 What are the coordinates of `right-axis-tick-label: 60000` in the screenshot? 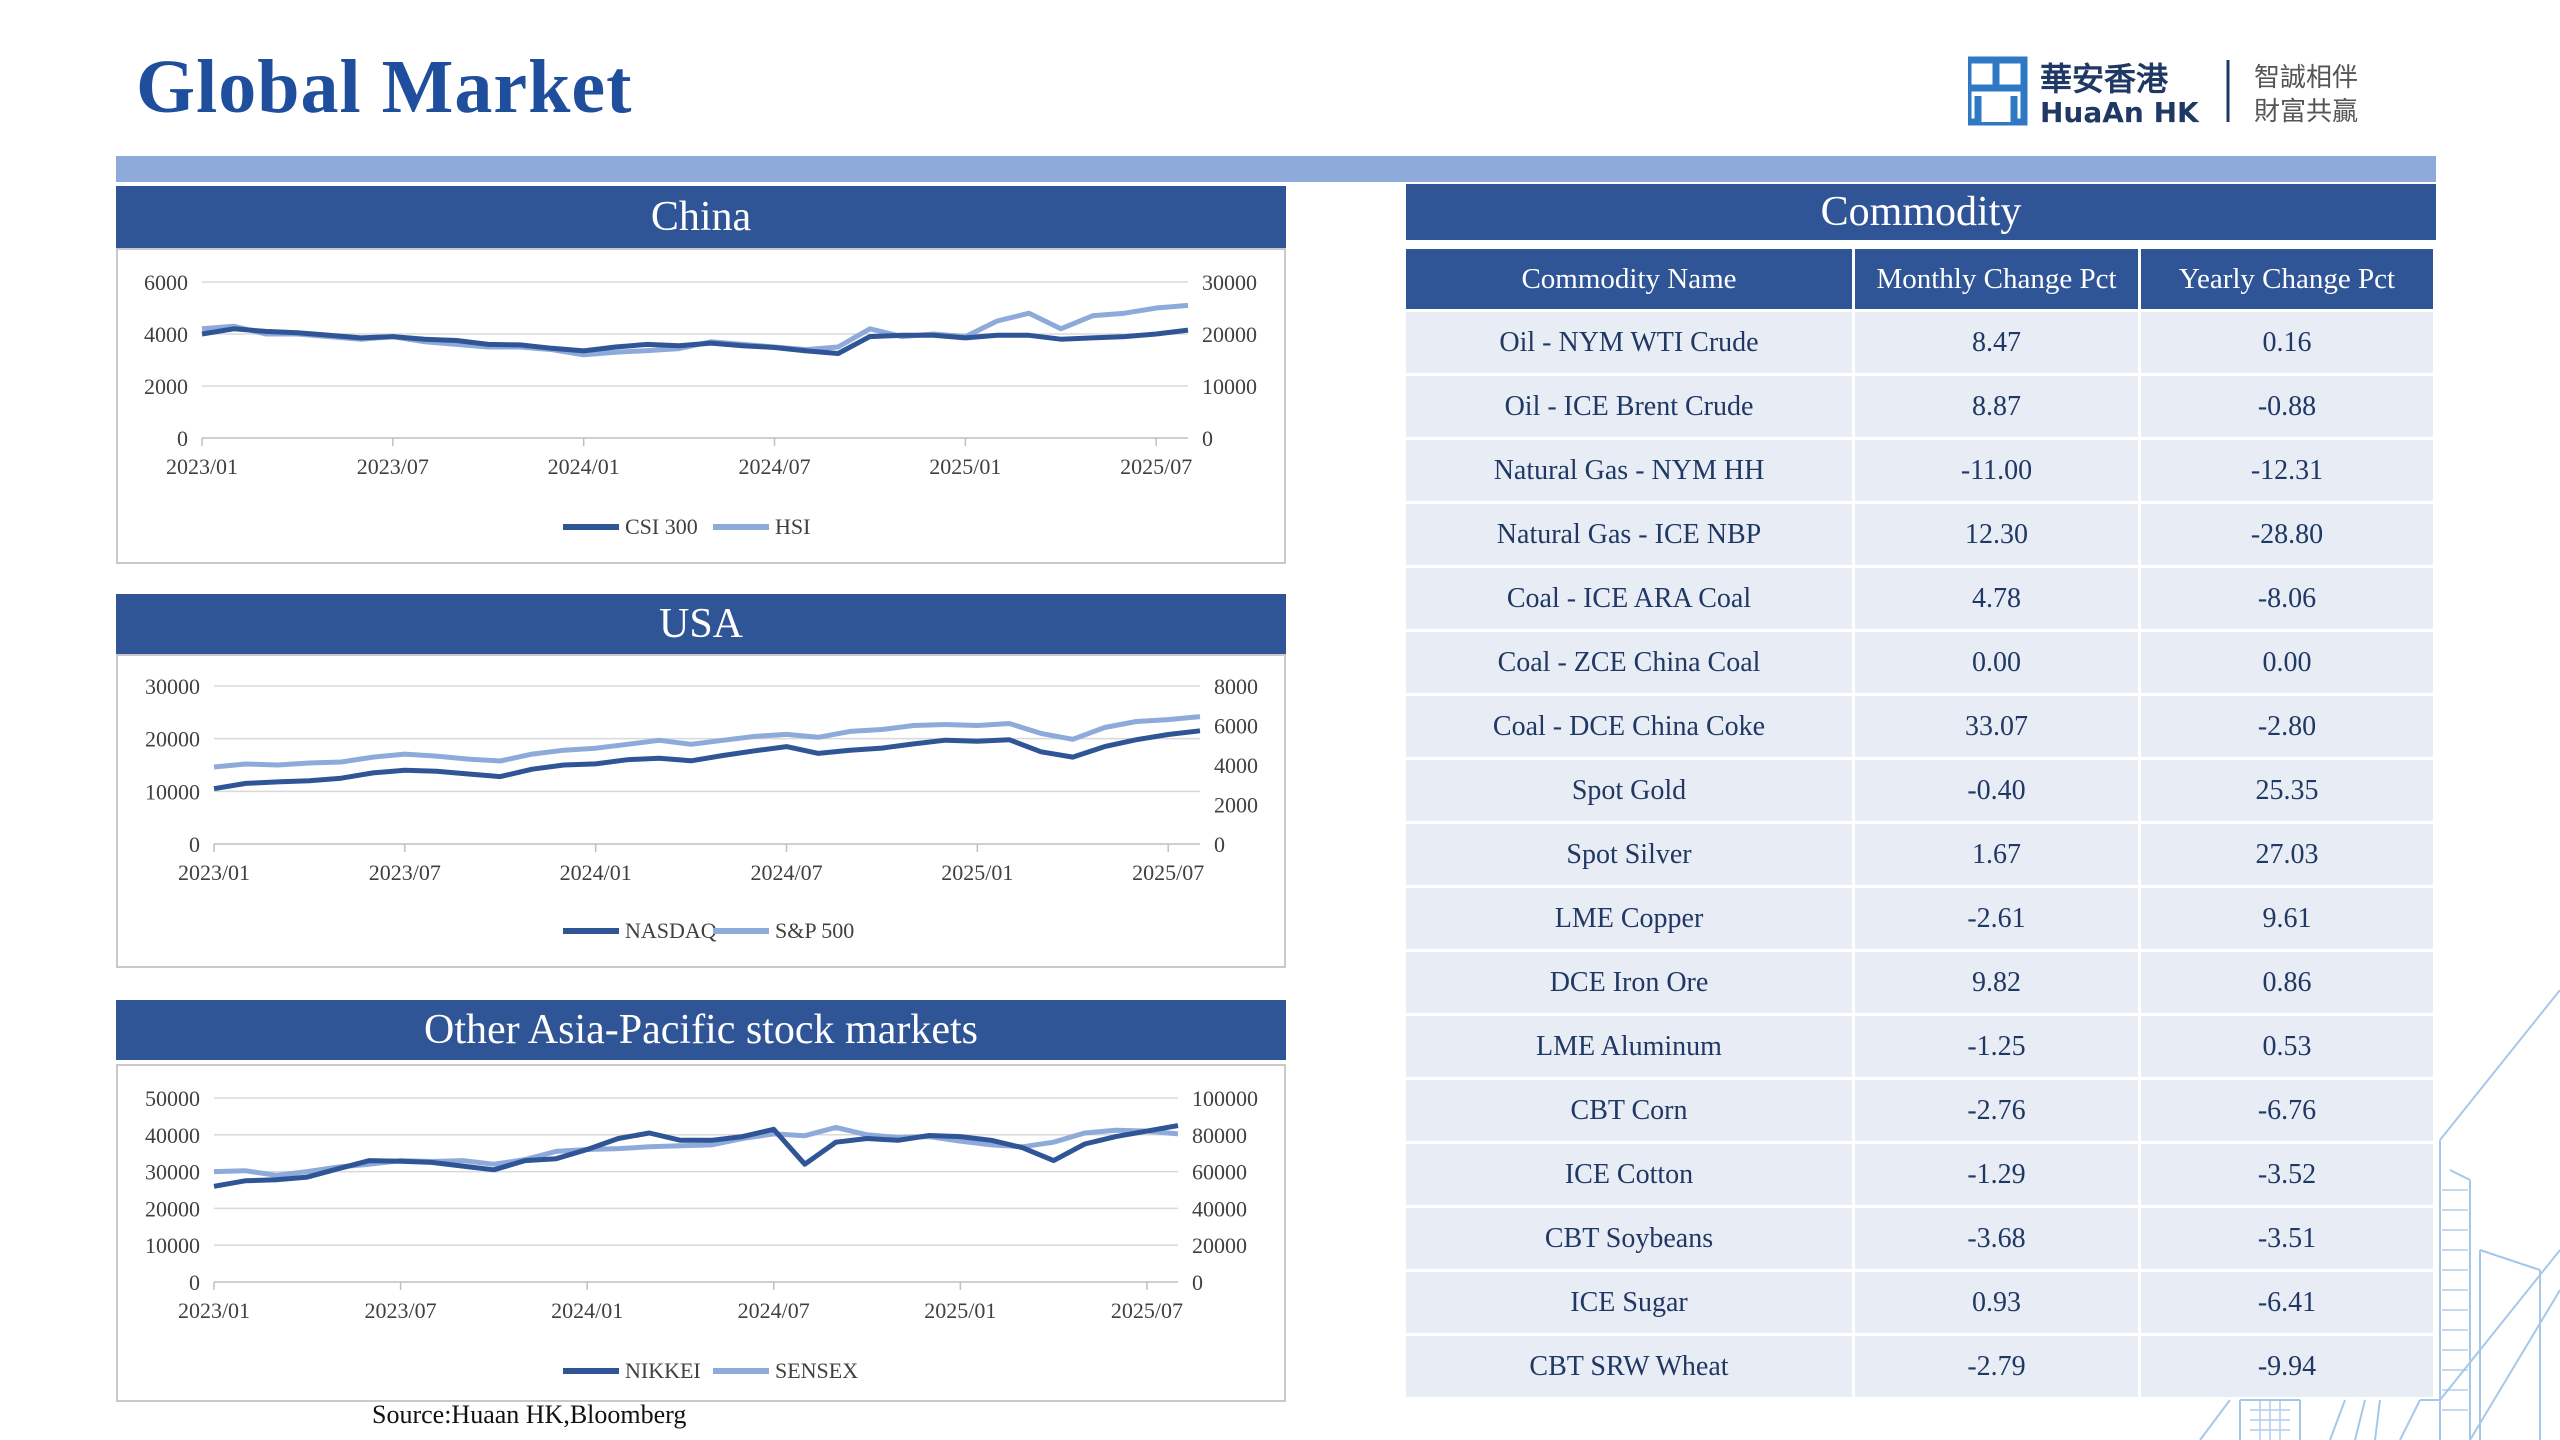 It's located at (1219, 1172).